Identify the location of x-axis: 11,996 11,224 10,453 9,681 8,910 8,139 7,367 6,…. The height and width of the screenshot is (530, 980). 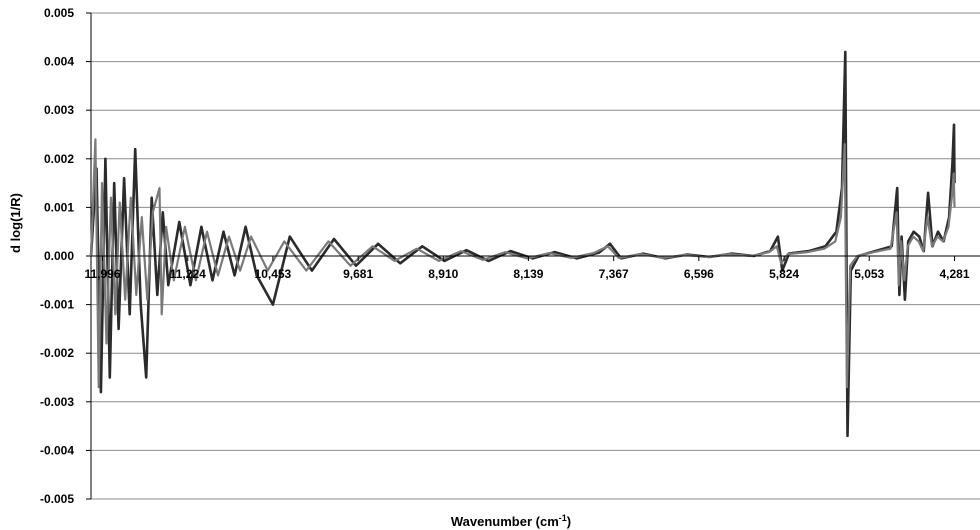
(532, 268).